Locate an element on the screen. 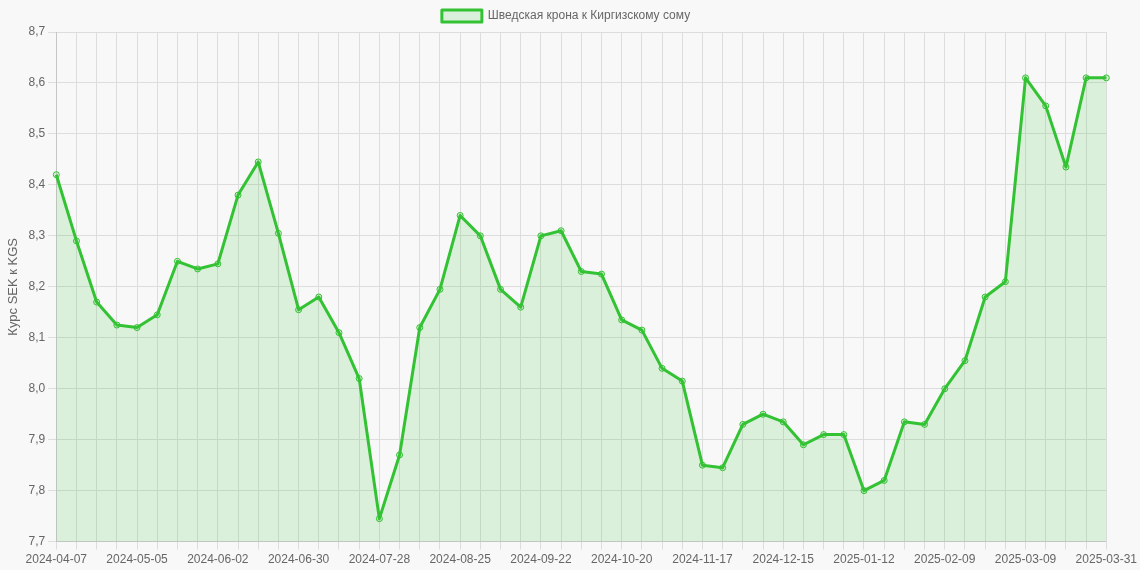 Image resolution: width=1140 pixels, height=570 pixels. x-tick-label: 2024-07-28 is located at coordinates (379, 559).